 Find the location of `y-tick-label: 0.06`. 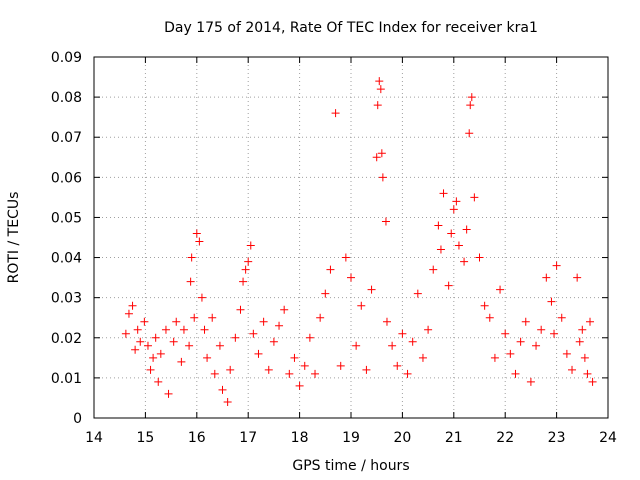

y-tick-label: 0.06 is located at coordinates (66, 178).